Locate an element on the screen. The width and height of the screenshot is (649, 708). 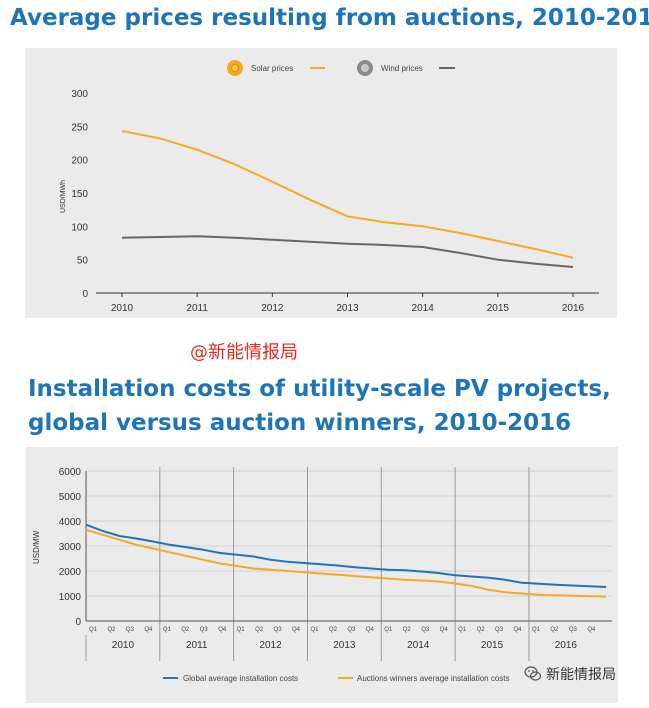
x-tick-label: 2016 is located at coordinates (573, 308).